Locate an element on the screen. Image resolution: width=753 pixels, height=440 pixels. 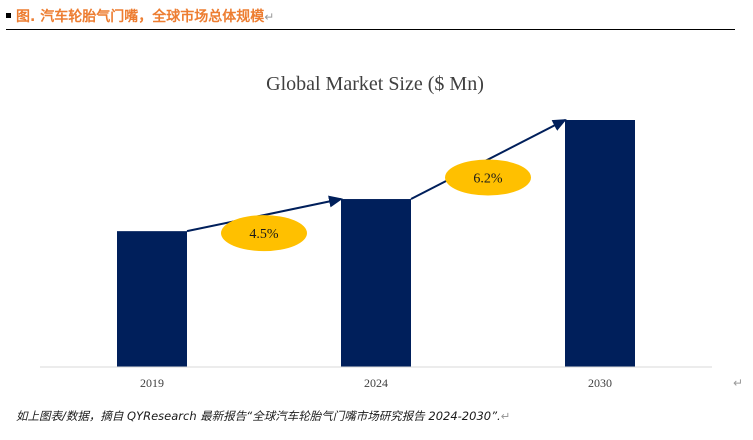
bullet-square is located at coordinates (8, 15).